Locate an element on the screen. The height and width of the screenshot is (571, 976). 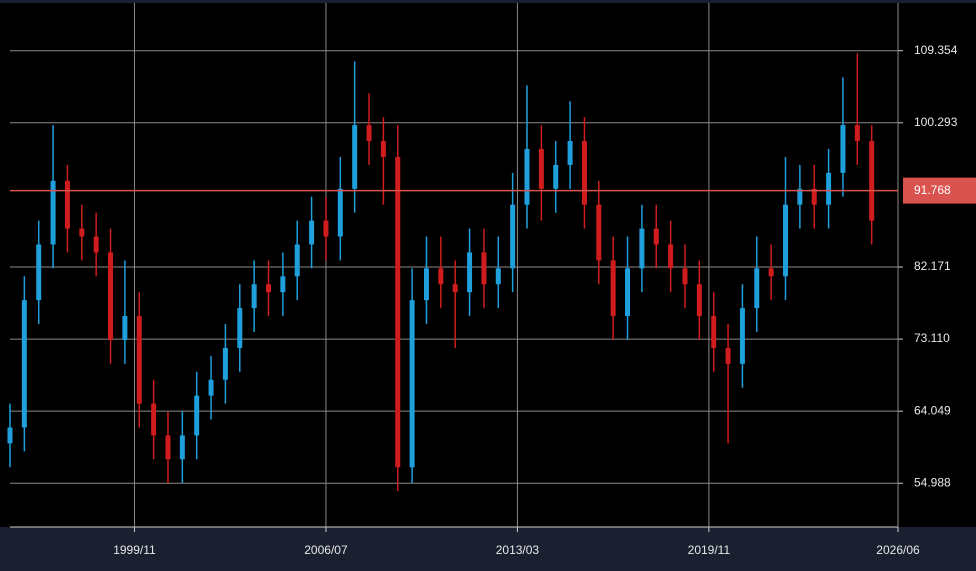
x-tick-label: 1999/11 is located at coordinates (134, 550).